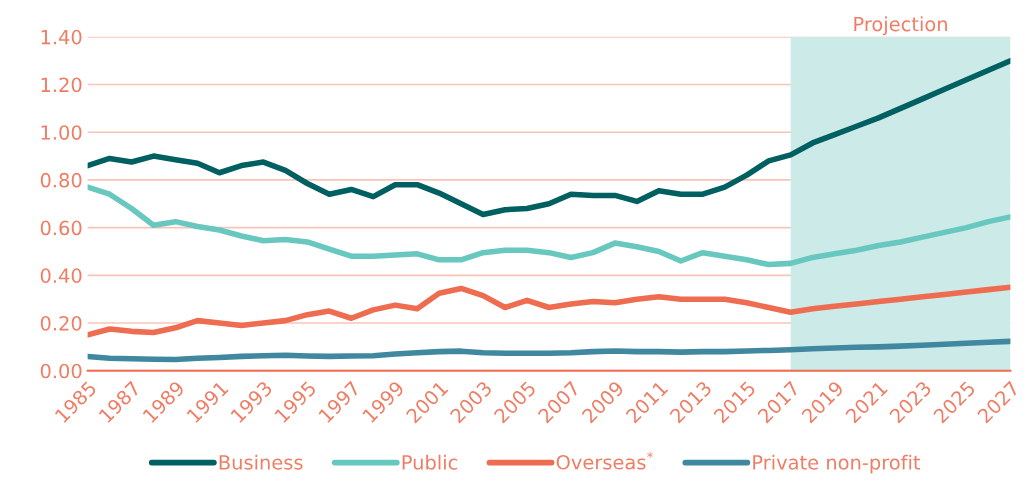 This screenshot has width=1031, height=491. I want to click on legend-label: Public, so click(430, 462).